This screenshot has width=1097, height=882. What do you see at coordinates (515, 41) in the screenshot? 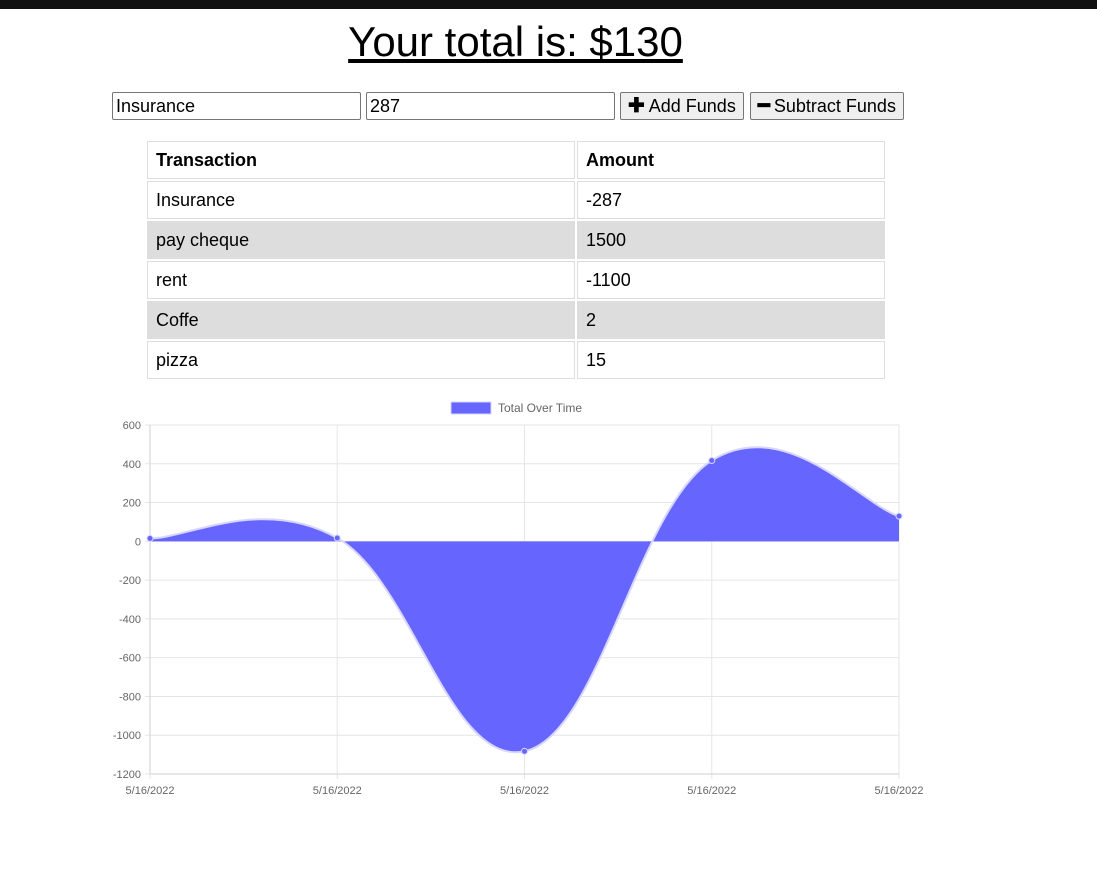
I see `total-heading: Your total is: $130` at bounding box center [515, 41].